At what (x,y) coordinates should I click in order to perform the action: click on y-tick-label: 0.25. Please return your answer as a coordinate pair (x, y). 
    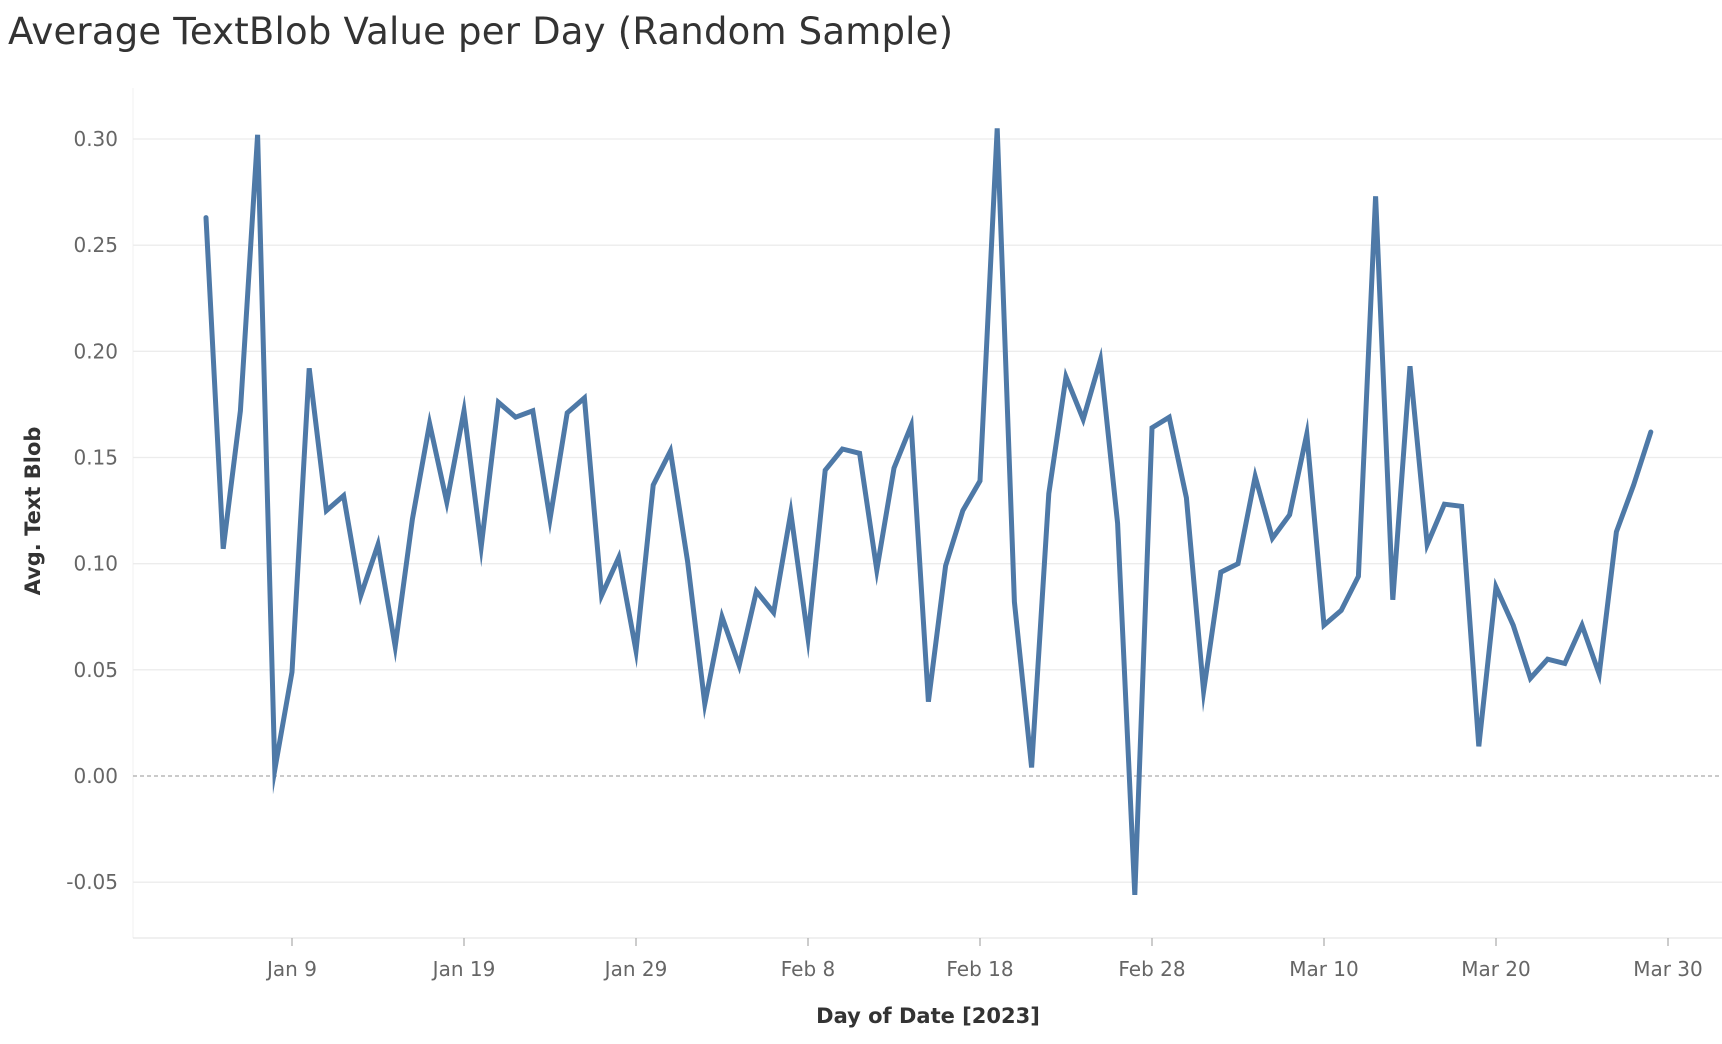
    Looking at the image, I should click on (95, 245).